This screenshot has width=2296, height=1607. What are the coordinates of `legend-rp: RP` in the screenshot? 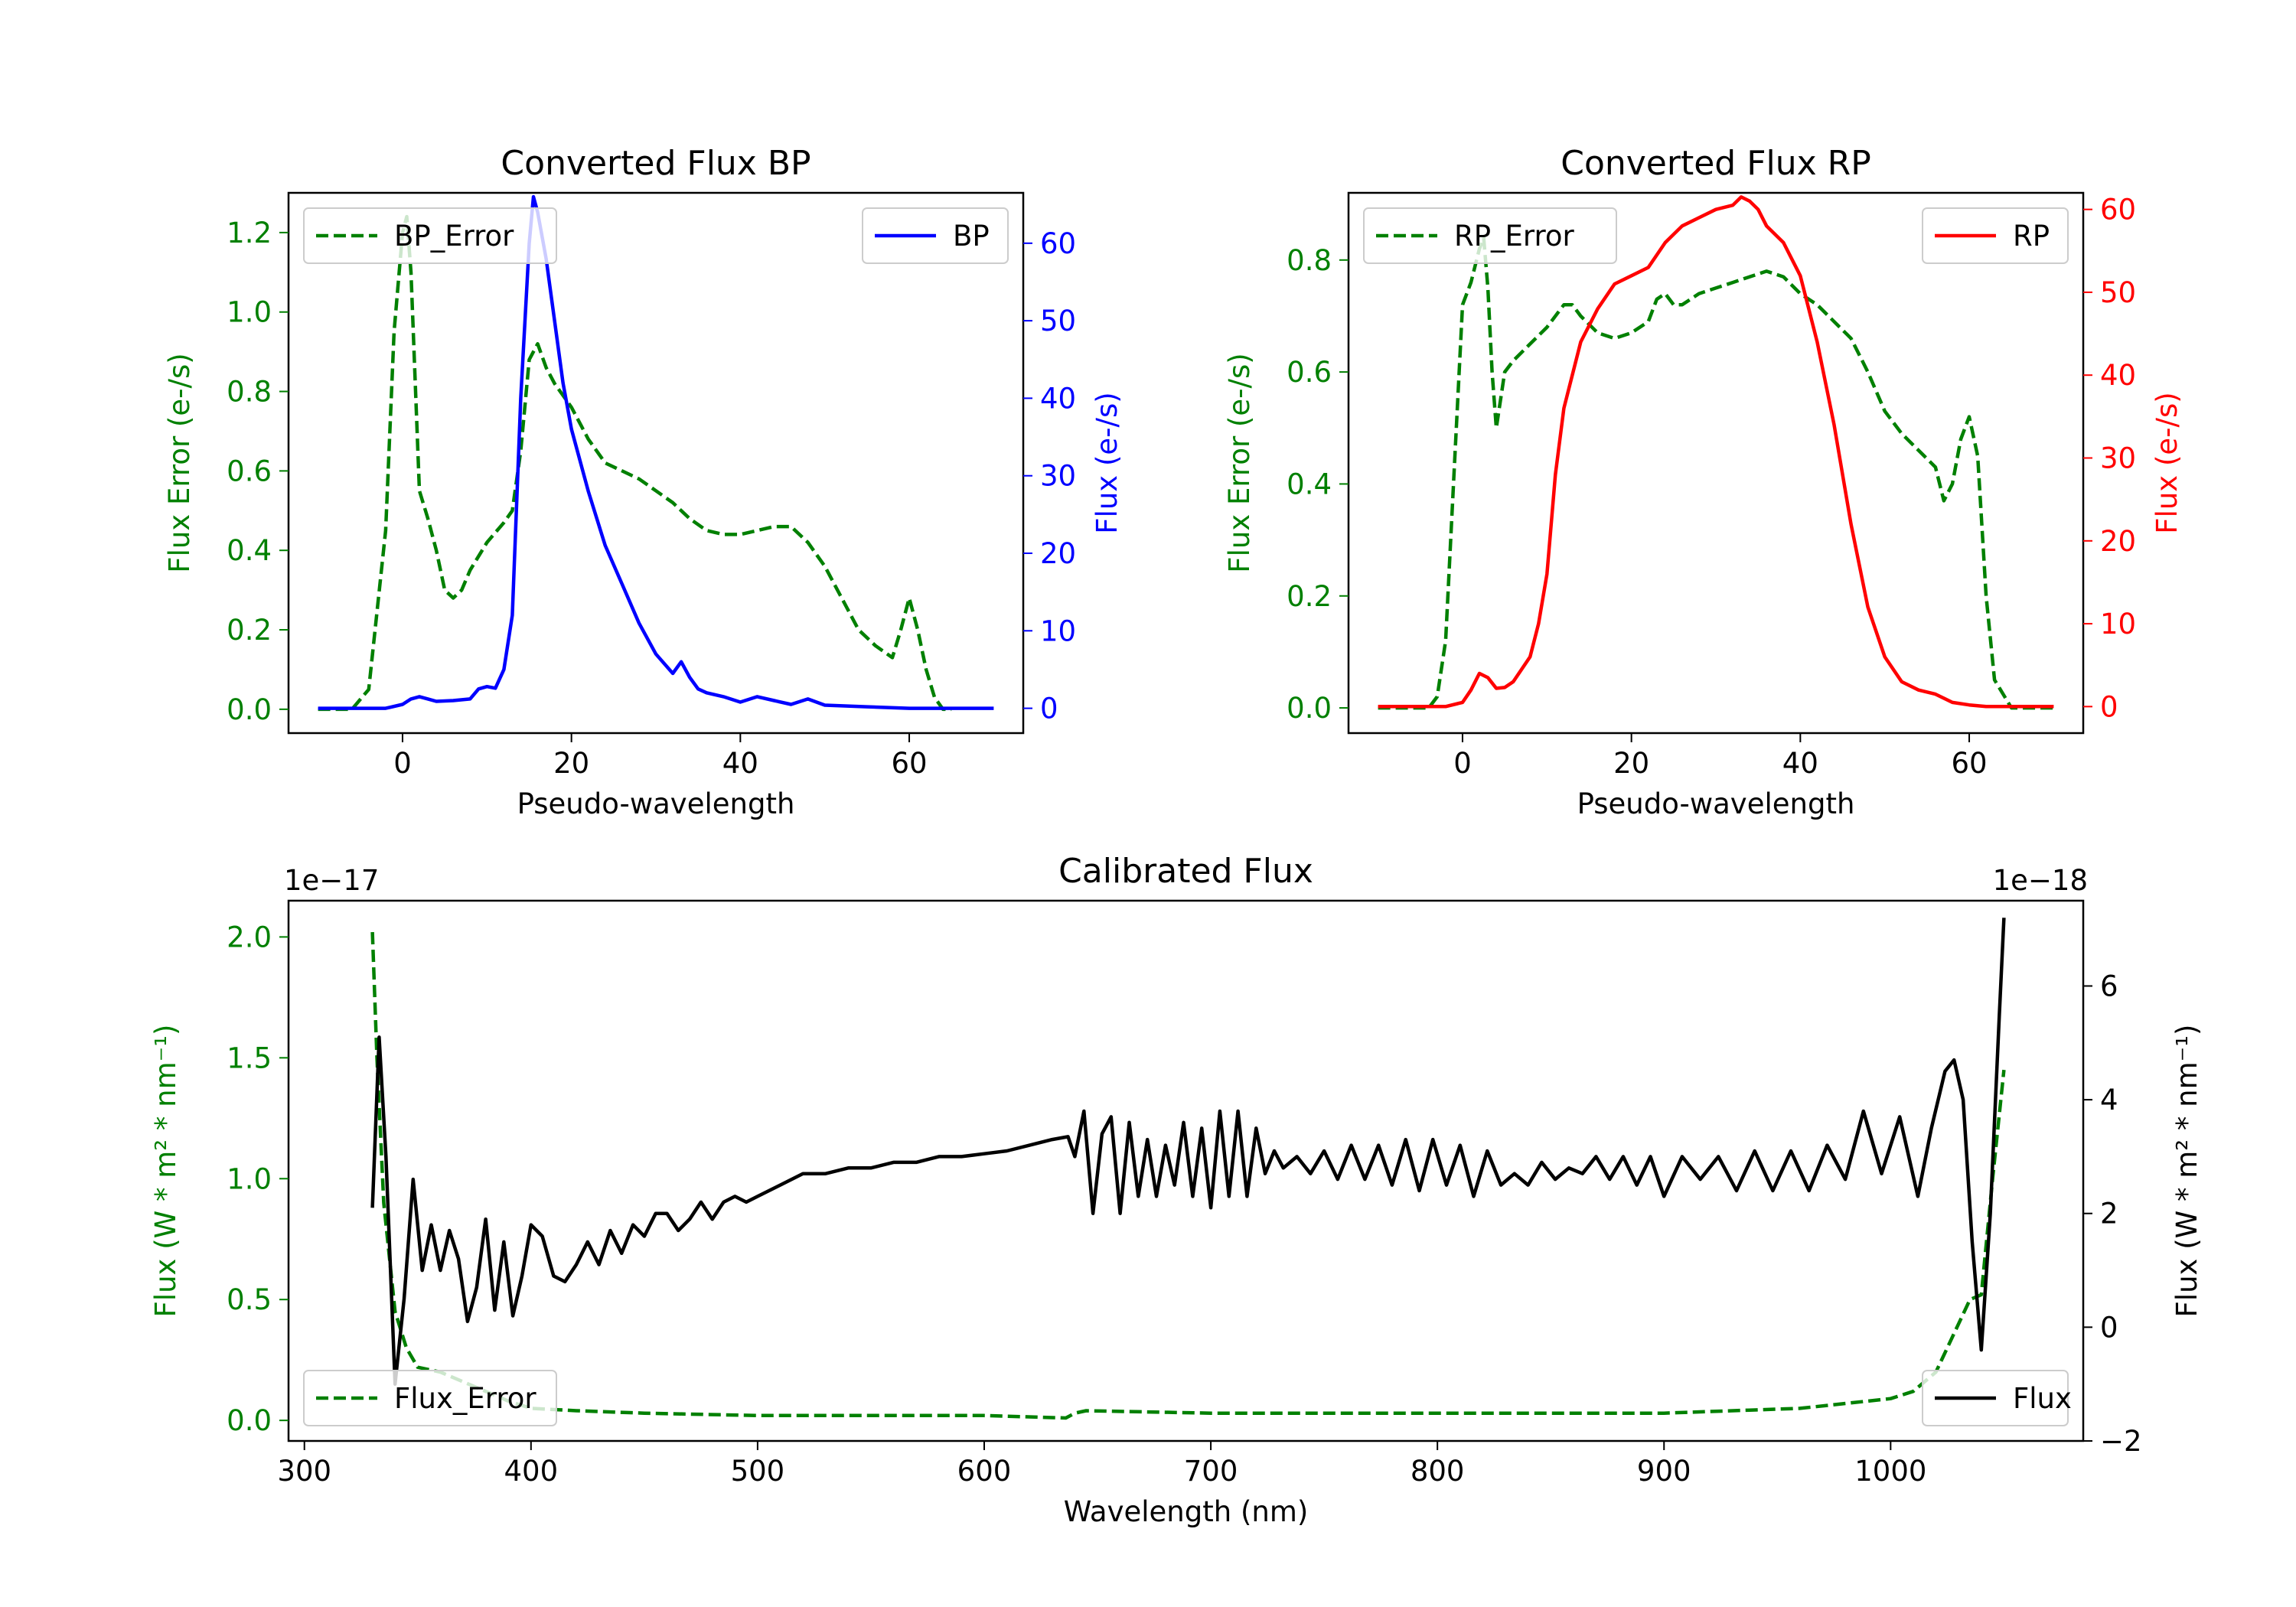 It's located at (1995, 235).